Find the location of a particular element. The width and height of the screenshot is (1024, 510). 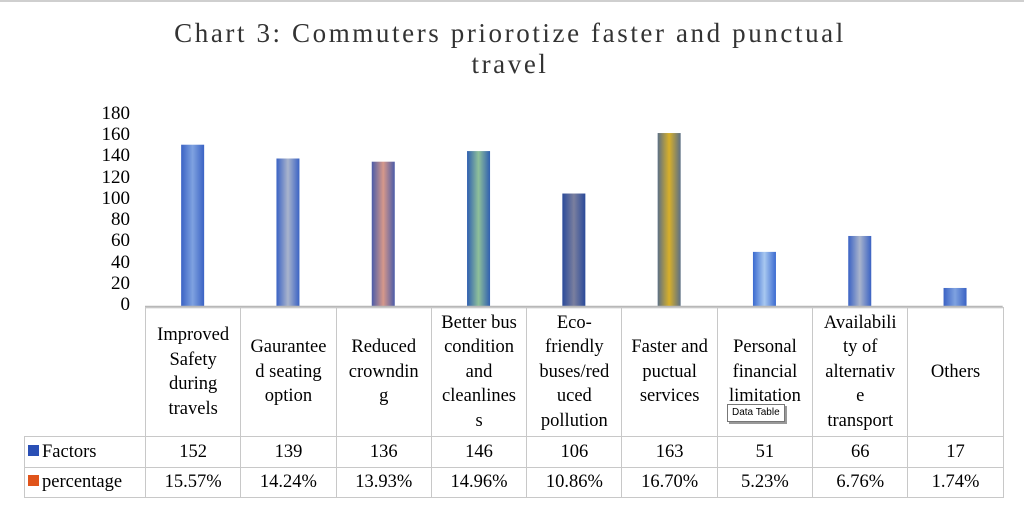

category-label-line: option is located at coordinates (288, 396).